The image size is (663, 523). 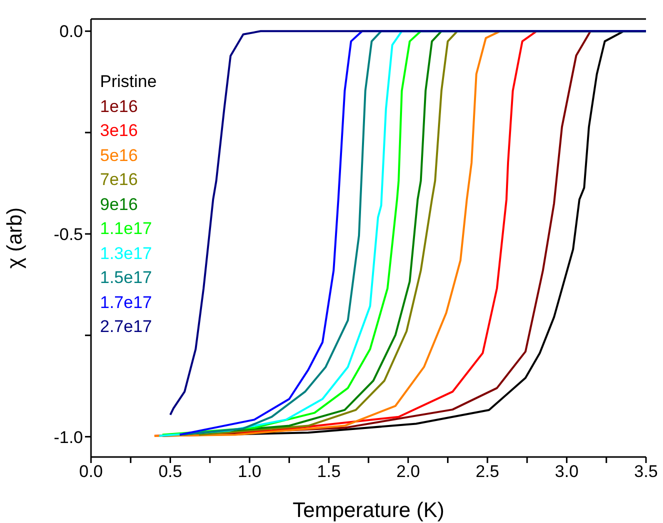 What do you see at coordinates (126, 303) in the screenshot?
I see `text: 1.7e17` at bounding box center [126, 303].